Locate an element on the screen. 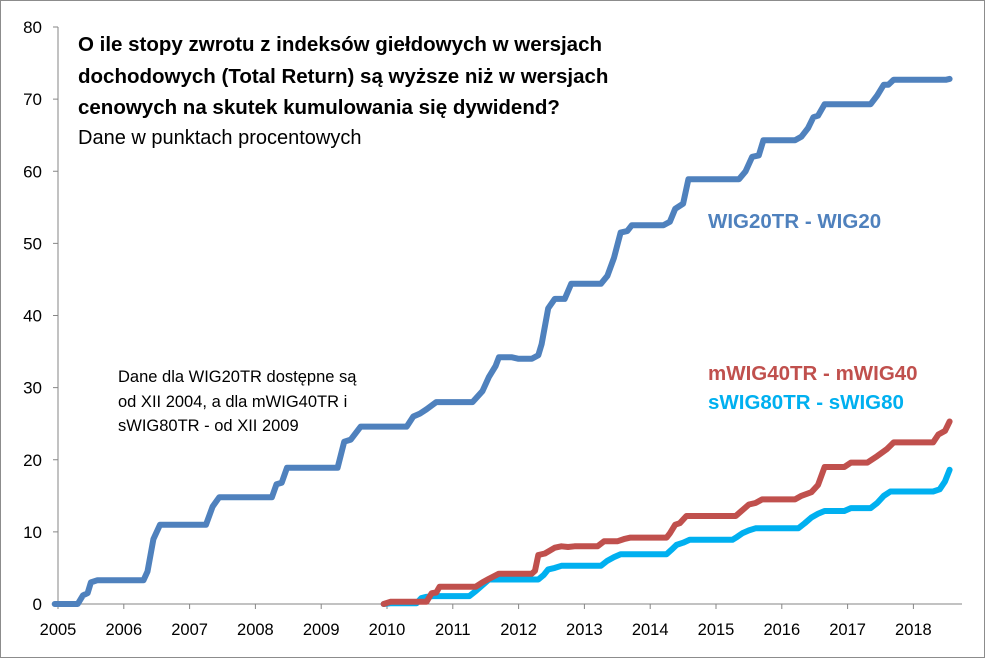 The image size is (985, 658). x-tick-label: 2015 is located at coordinates (716, 630).